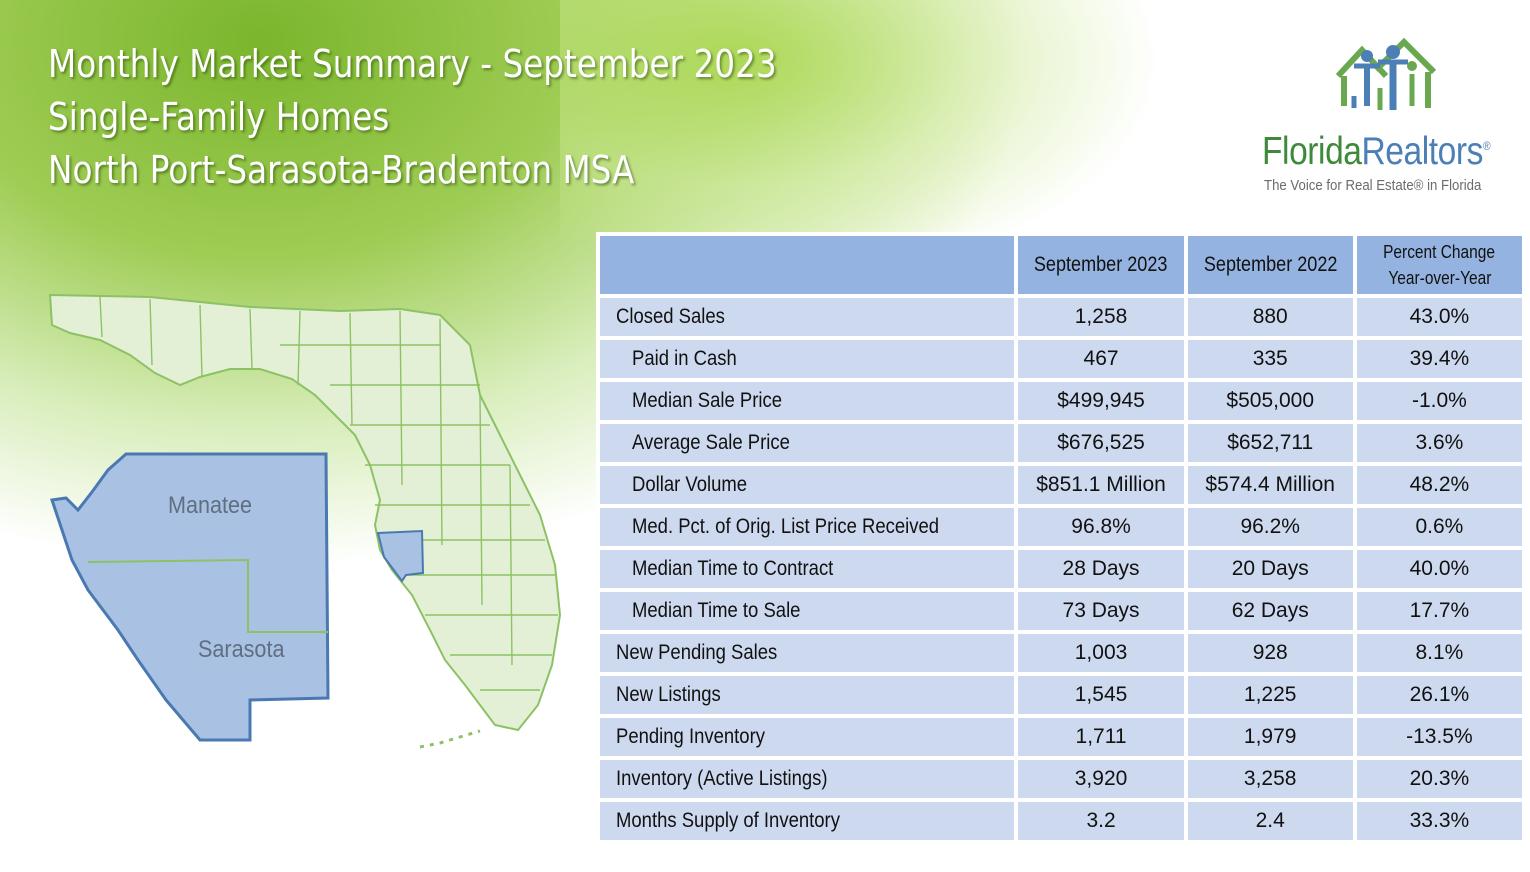  I want to click on cell-sep-2022: 1,979, so click(1270, 737).